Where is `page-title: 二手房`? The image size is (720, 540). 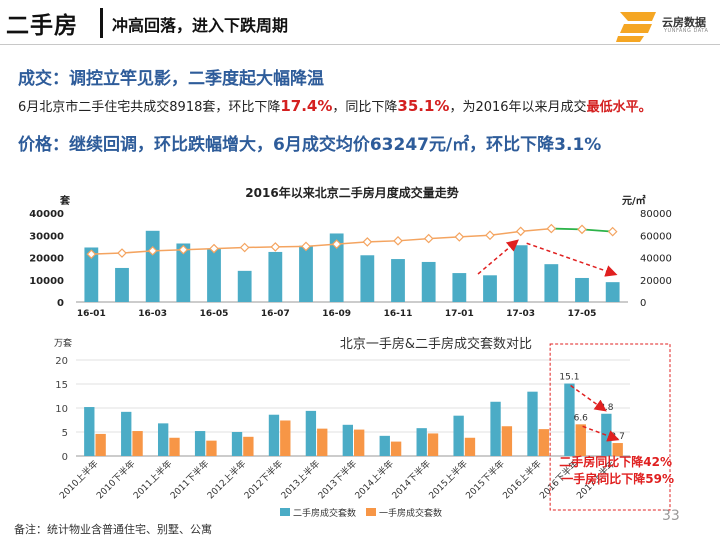
page-title: 二手房 is located at coordinates (42, 26).